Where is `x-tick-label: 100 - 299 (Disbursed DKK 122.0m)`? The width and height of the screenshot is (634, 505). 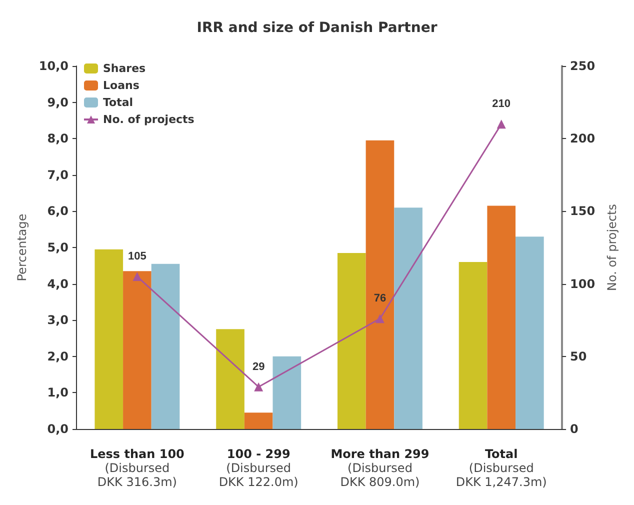 x-tick-label: 100 - 299 (Disbursed DKK 122.0m) is located at coordinates (258, 468).